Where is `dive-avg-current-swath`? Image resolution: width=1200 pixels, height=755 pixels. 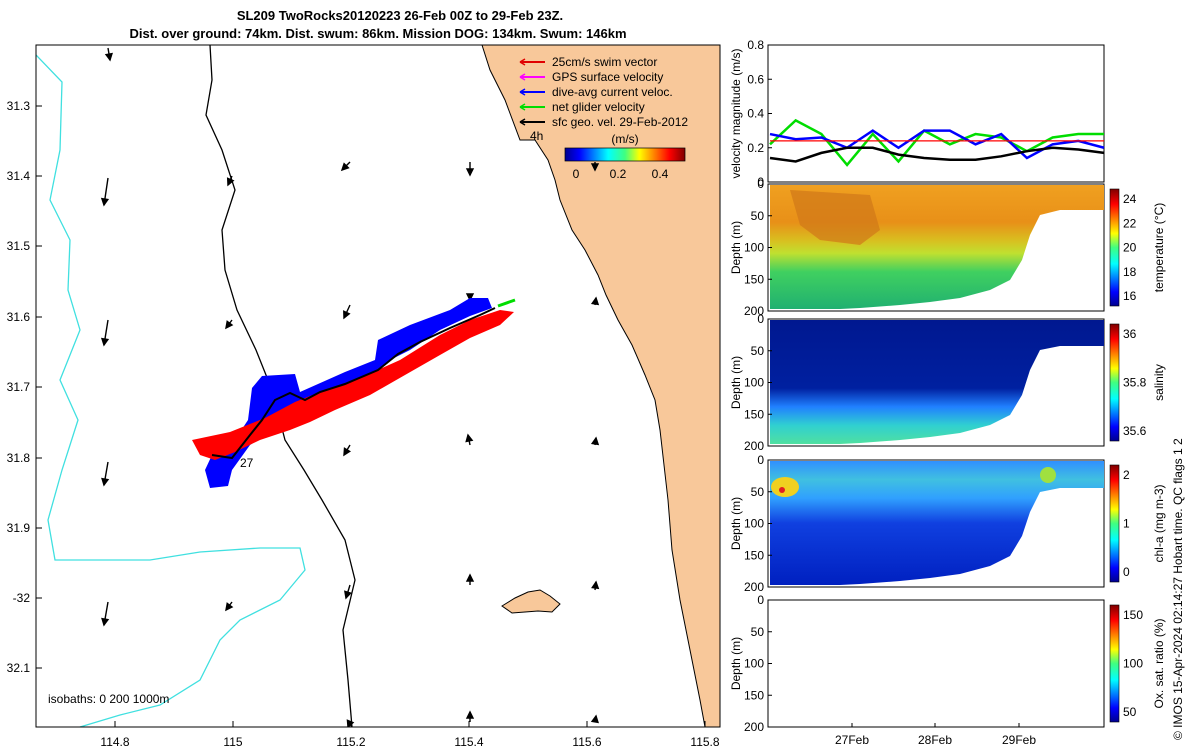
dive-avg-current-swath is located at coordinates (348, 393).